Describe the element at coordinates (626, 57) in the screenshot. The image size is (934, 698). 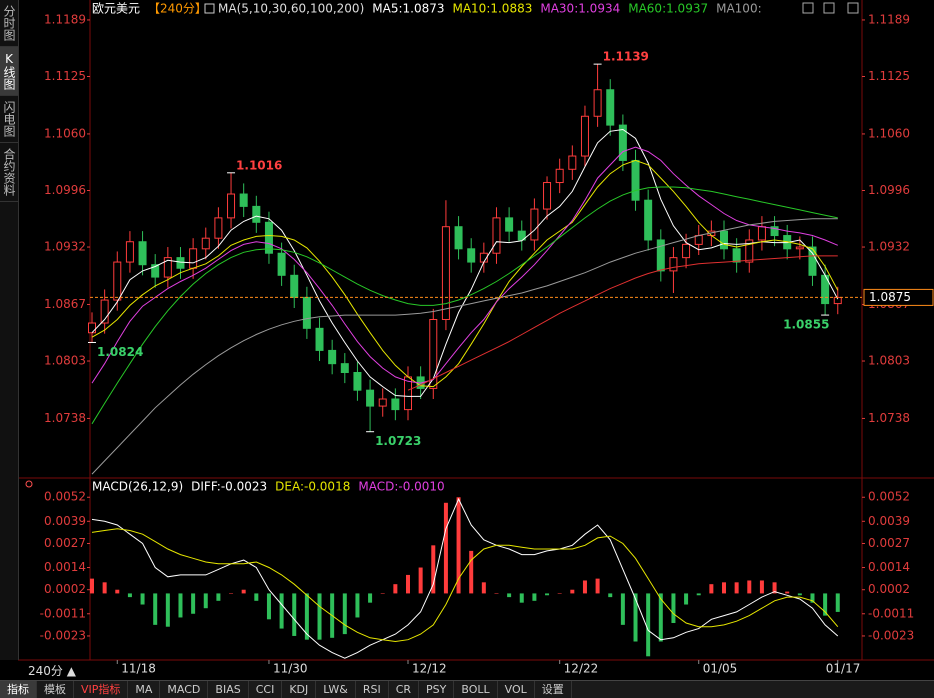
I see `high-label: 1.1139` at that location.